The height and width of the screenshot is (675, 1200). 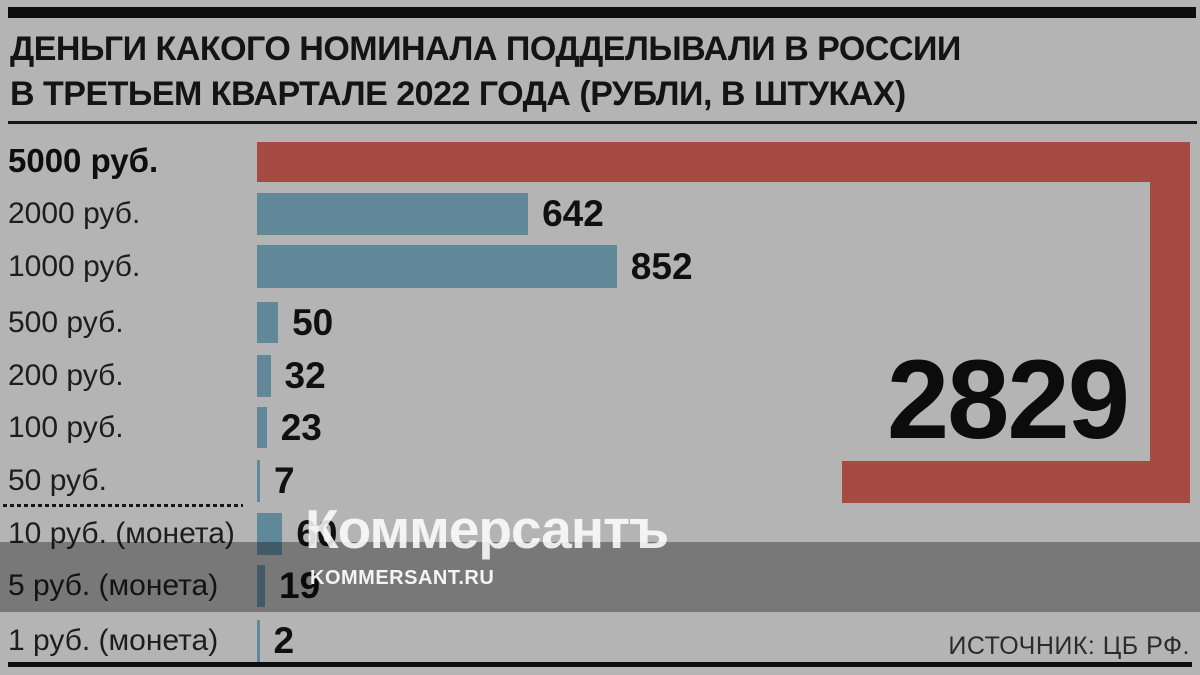 I want to click on value-label: 32, so click(x=305, y=375).